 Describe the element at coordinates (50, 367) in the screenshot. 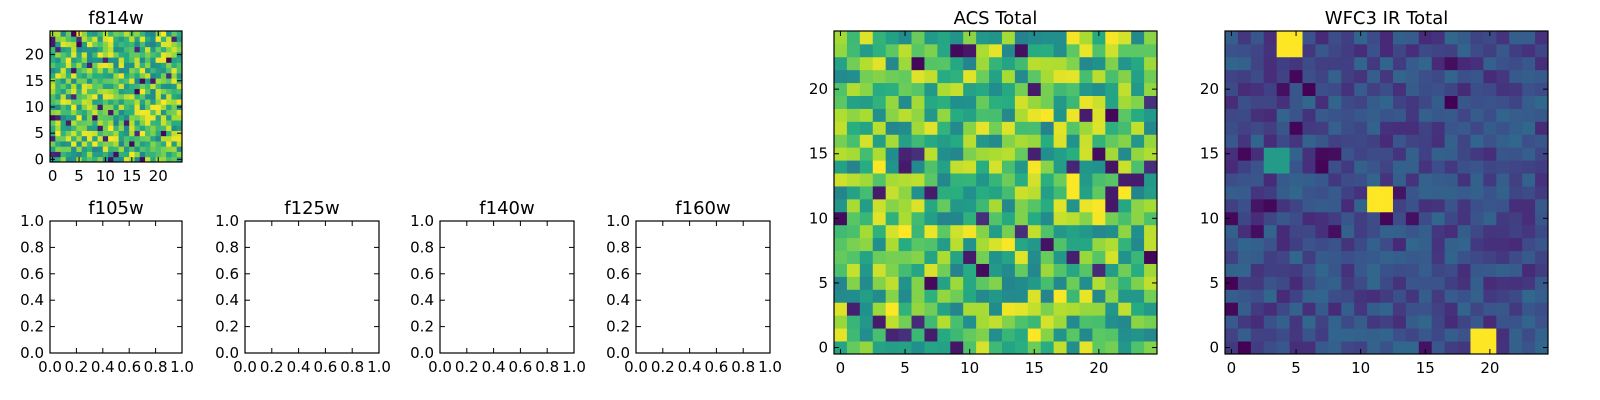

I see `x-tick-label: 0.0` at that location.